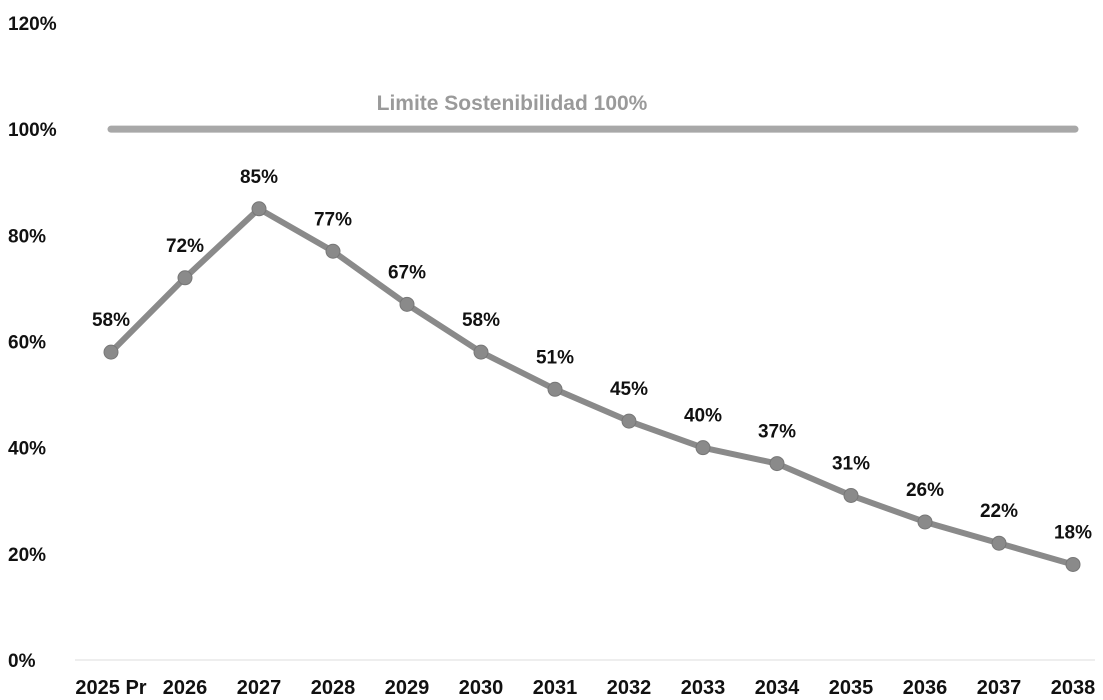 Image resolution: width=1103 pixels, height=700 pixels. I want to click on x-tick-label: 2036, so click(925, 688).